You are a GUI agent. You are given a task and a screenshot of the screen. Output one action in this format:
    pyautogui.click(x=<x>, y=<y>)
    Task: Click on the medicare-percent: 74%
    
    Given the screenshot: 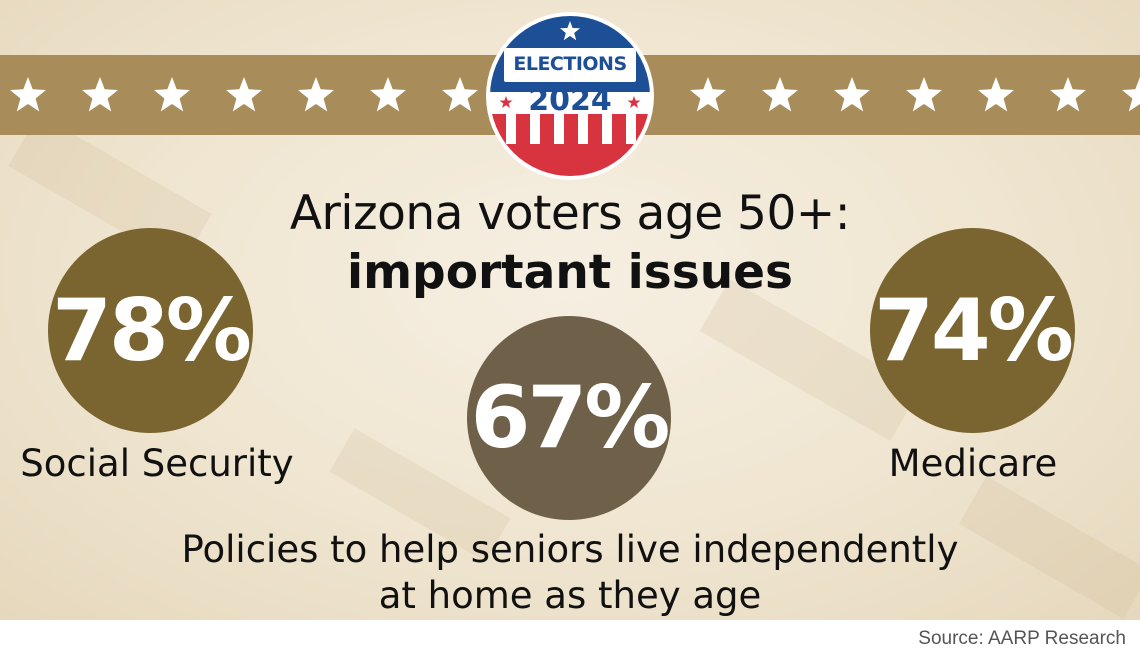 What is the action you would take?
    pyautogui.click(x=974, y=330)
    